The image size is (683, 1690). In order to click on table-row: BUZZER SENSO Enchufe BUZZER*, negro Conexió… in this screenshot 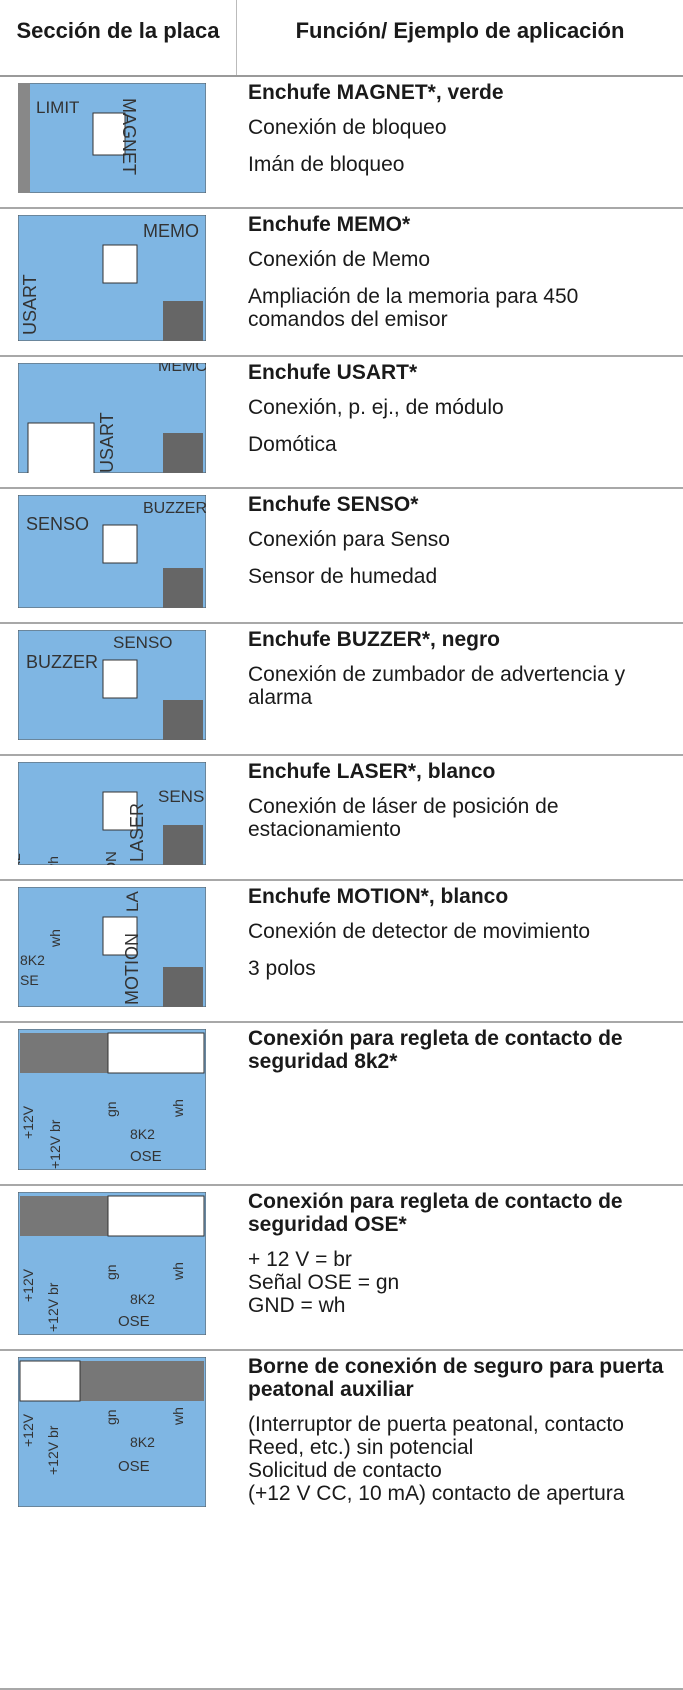, I will do `click(341, 690)`.